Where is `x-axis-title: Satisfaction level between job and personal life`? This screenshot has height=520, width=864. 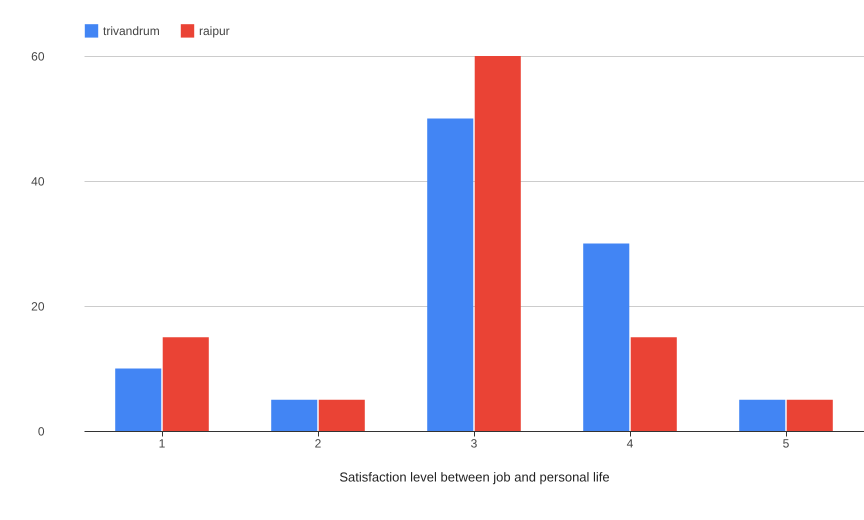 x-axis-title: Satisfaction level between job and personal life is located at coordinates (474, 477).